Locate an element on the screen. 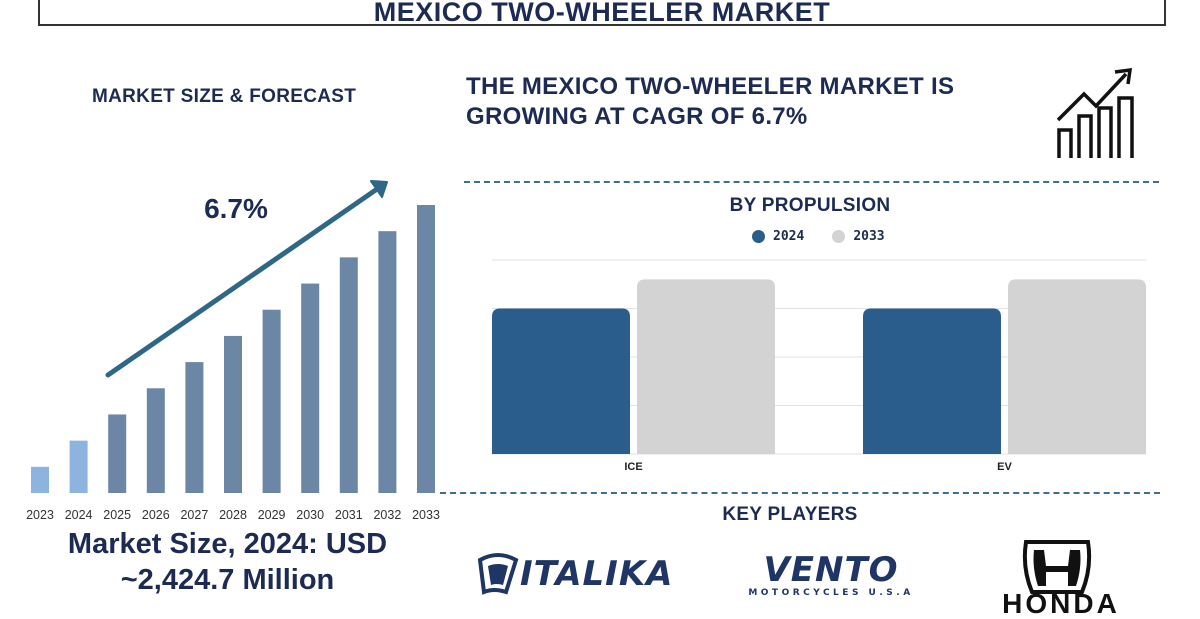 The height and width of the screenshot is (619, 1200). prop-bar-ev-2033 is located at coordinates (1077, 366).